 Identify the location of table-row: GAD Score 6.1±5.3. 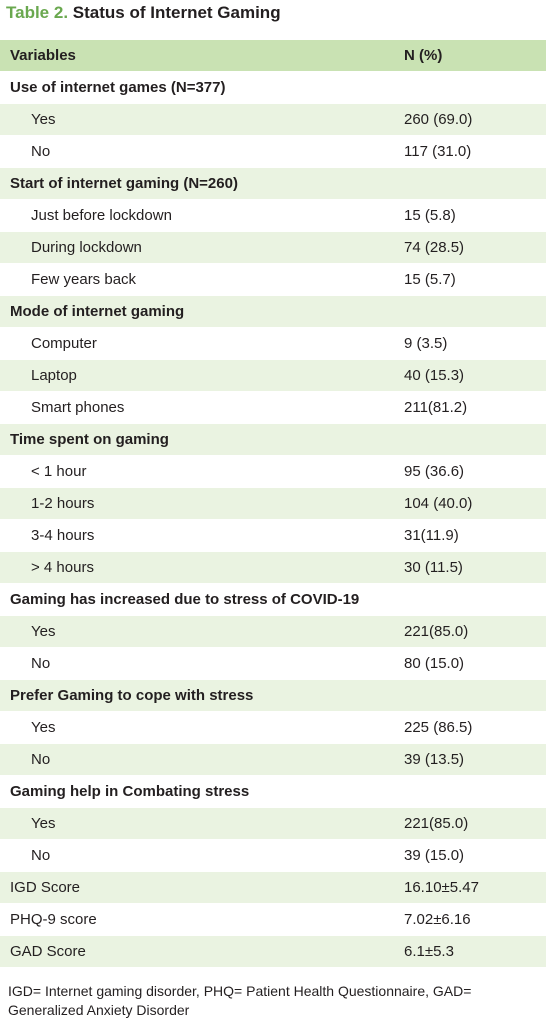
(273, 952).